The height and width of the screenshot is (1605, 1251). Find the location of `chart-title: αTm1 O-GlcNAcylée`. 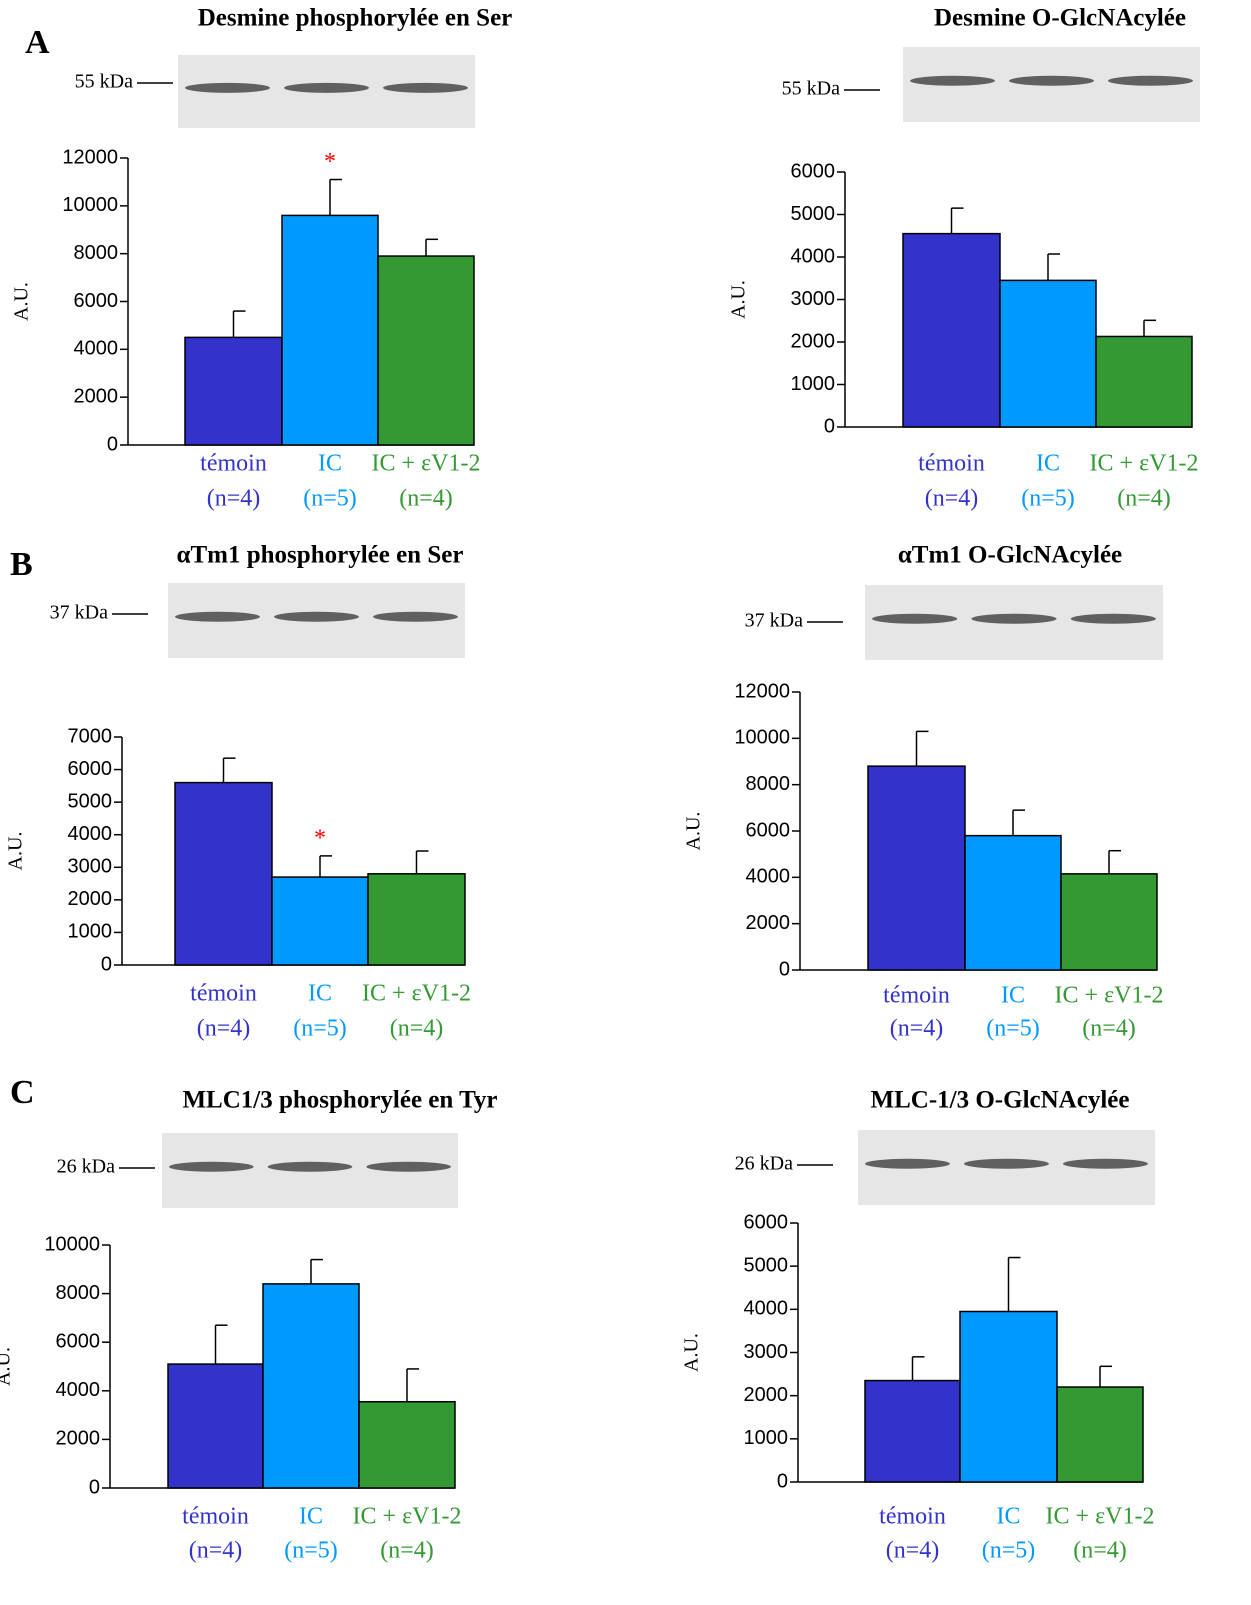

chart-title: αTm1 O-GlcNAcylée is located at coordinates (1010, 555).